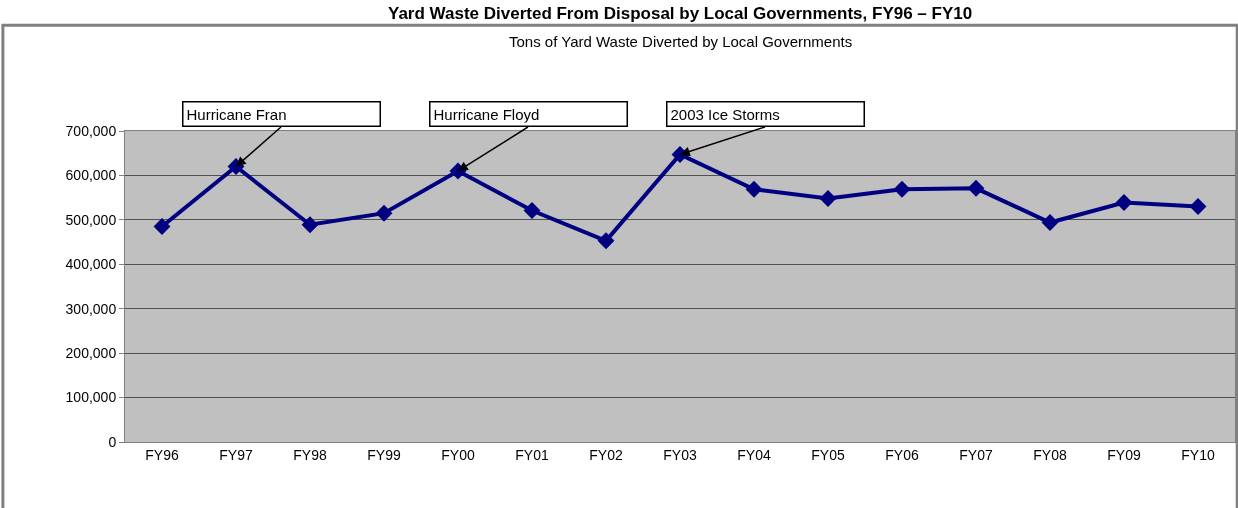  I want to click on y-tick-label: 0, so click(112, 441).